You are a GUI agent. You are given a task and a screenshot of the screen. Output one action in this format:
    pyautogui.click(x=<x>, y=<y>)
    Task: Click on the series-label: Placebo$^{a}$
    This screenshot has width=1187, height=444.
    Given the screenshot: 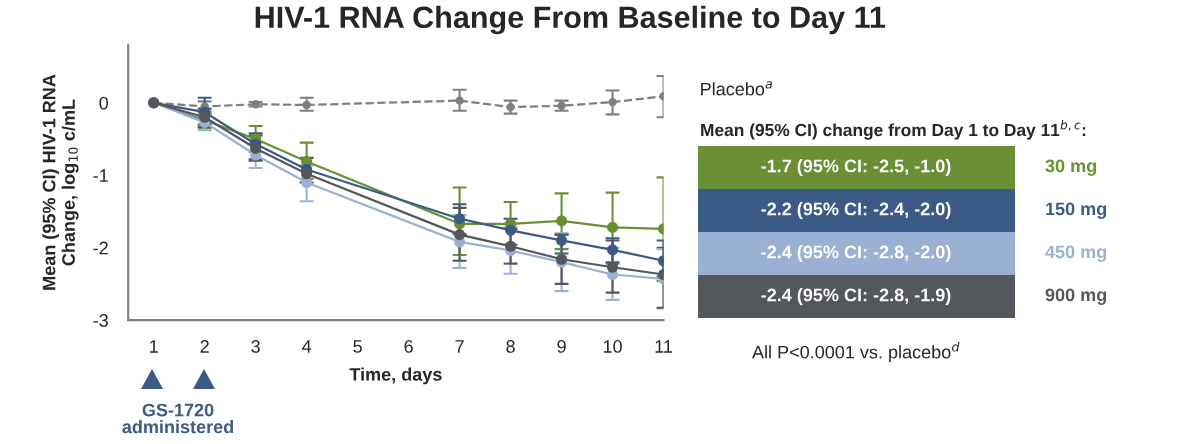 What is the action you would take?
    pyautogui.click(x=736, y=88)
    